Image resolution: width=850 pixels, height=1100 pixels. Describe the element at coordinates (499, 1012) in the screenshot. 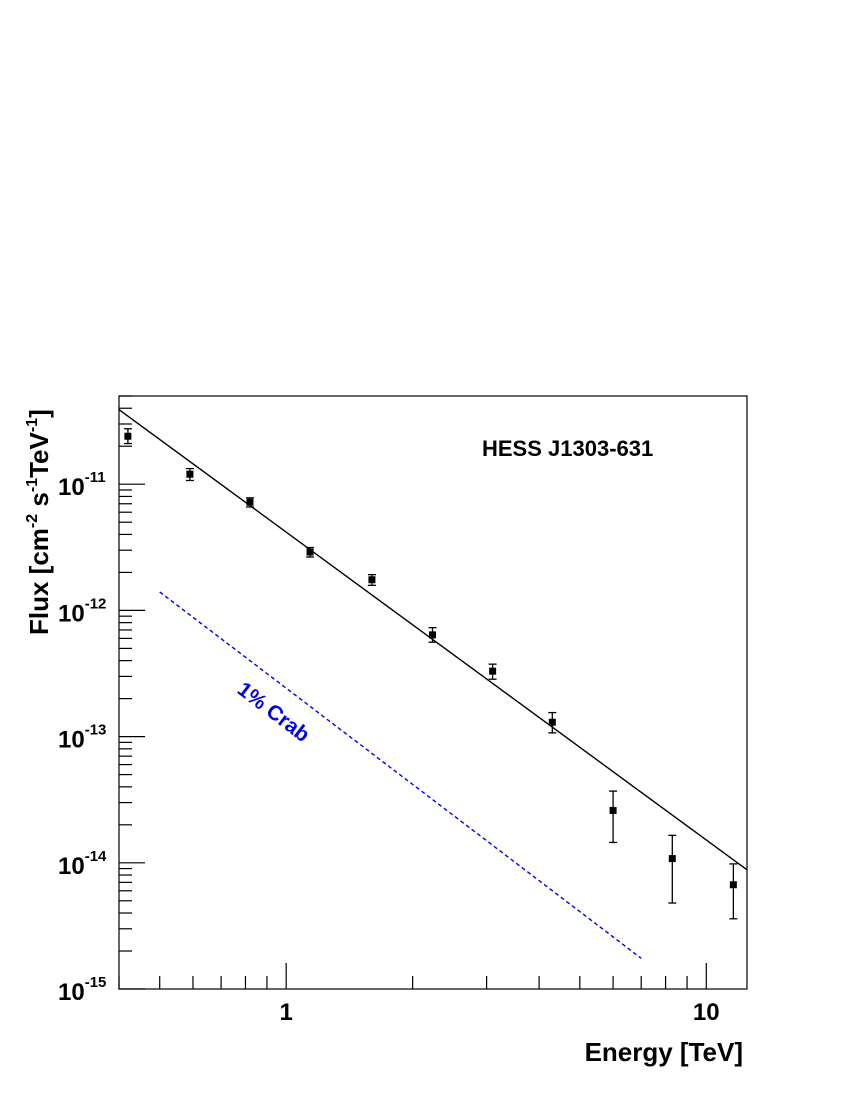

I see `x-axis-tick-labels: 1 10` at that location.